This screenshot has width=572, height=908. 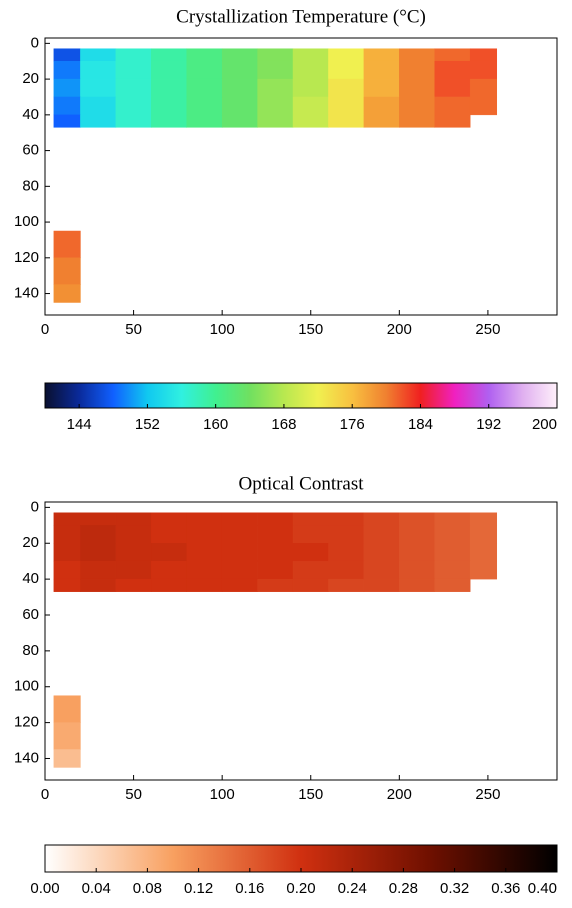 I want to click on colorbar-tick-label: 200, so click(x=544, y=424).